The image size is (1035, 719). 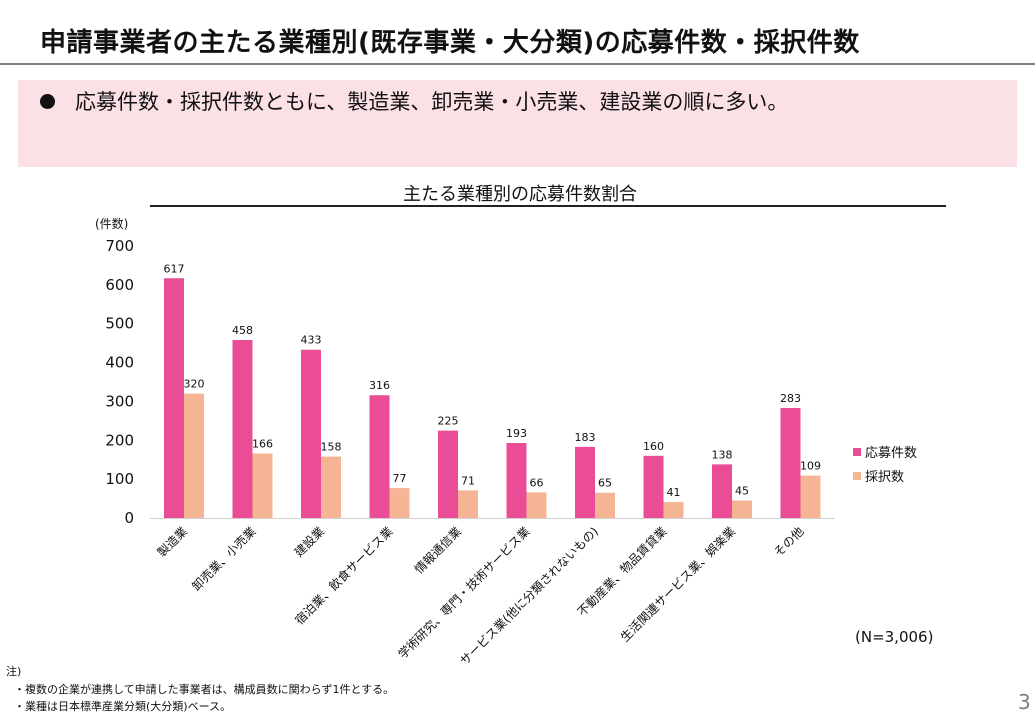 I want to click on chart-title: 主たる業種別の応募件数割合, so click(x=520, y=194).